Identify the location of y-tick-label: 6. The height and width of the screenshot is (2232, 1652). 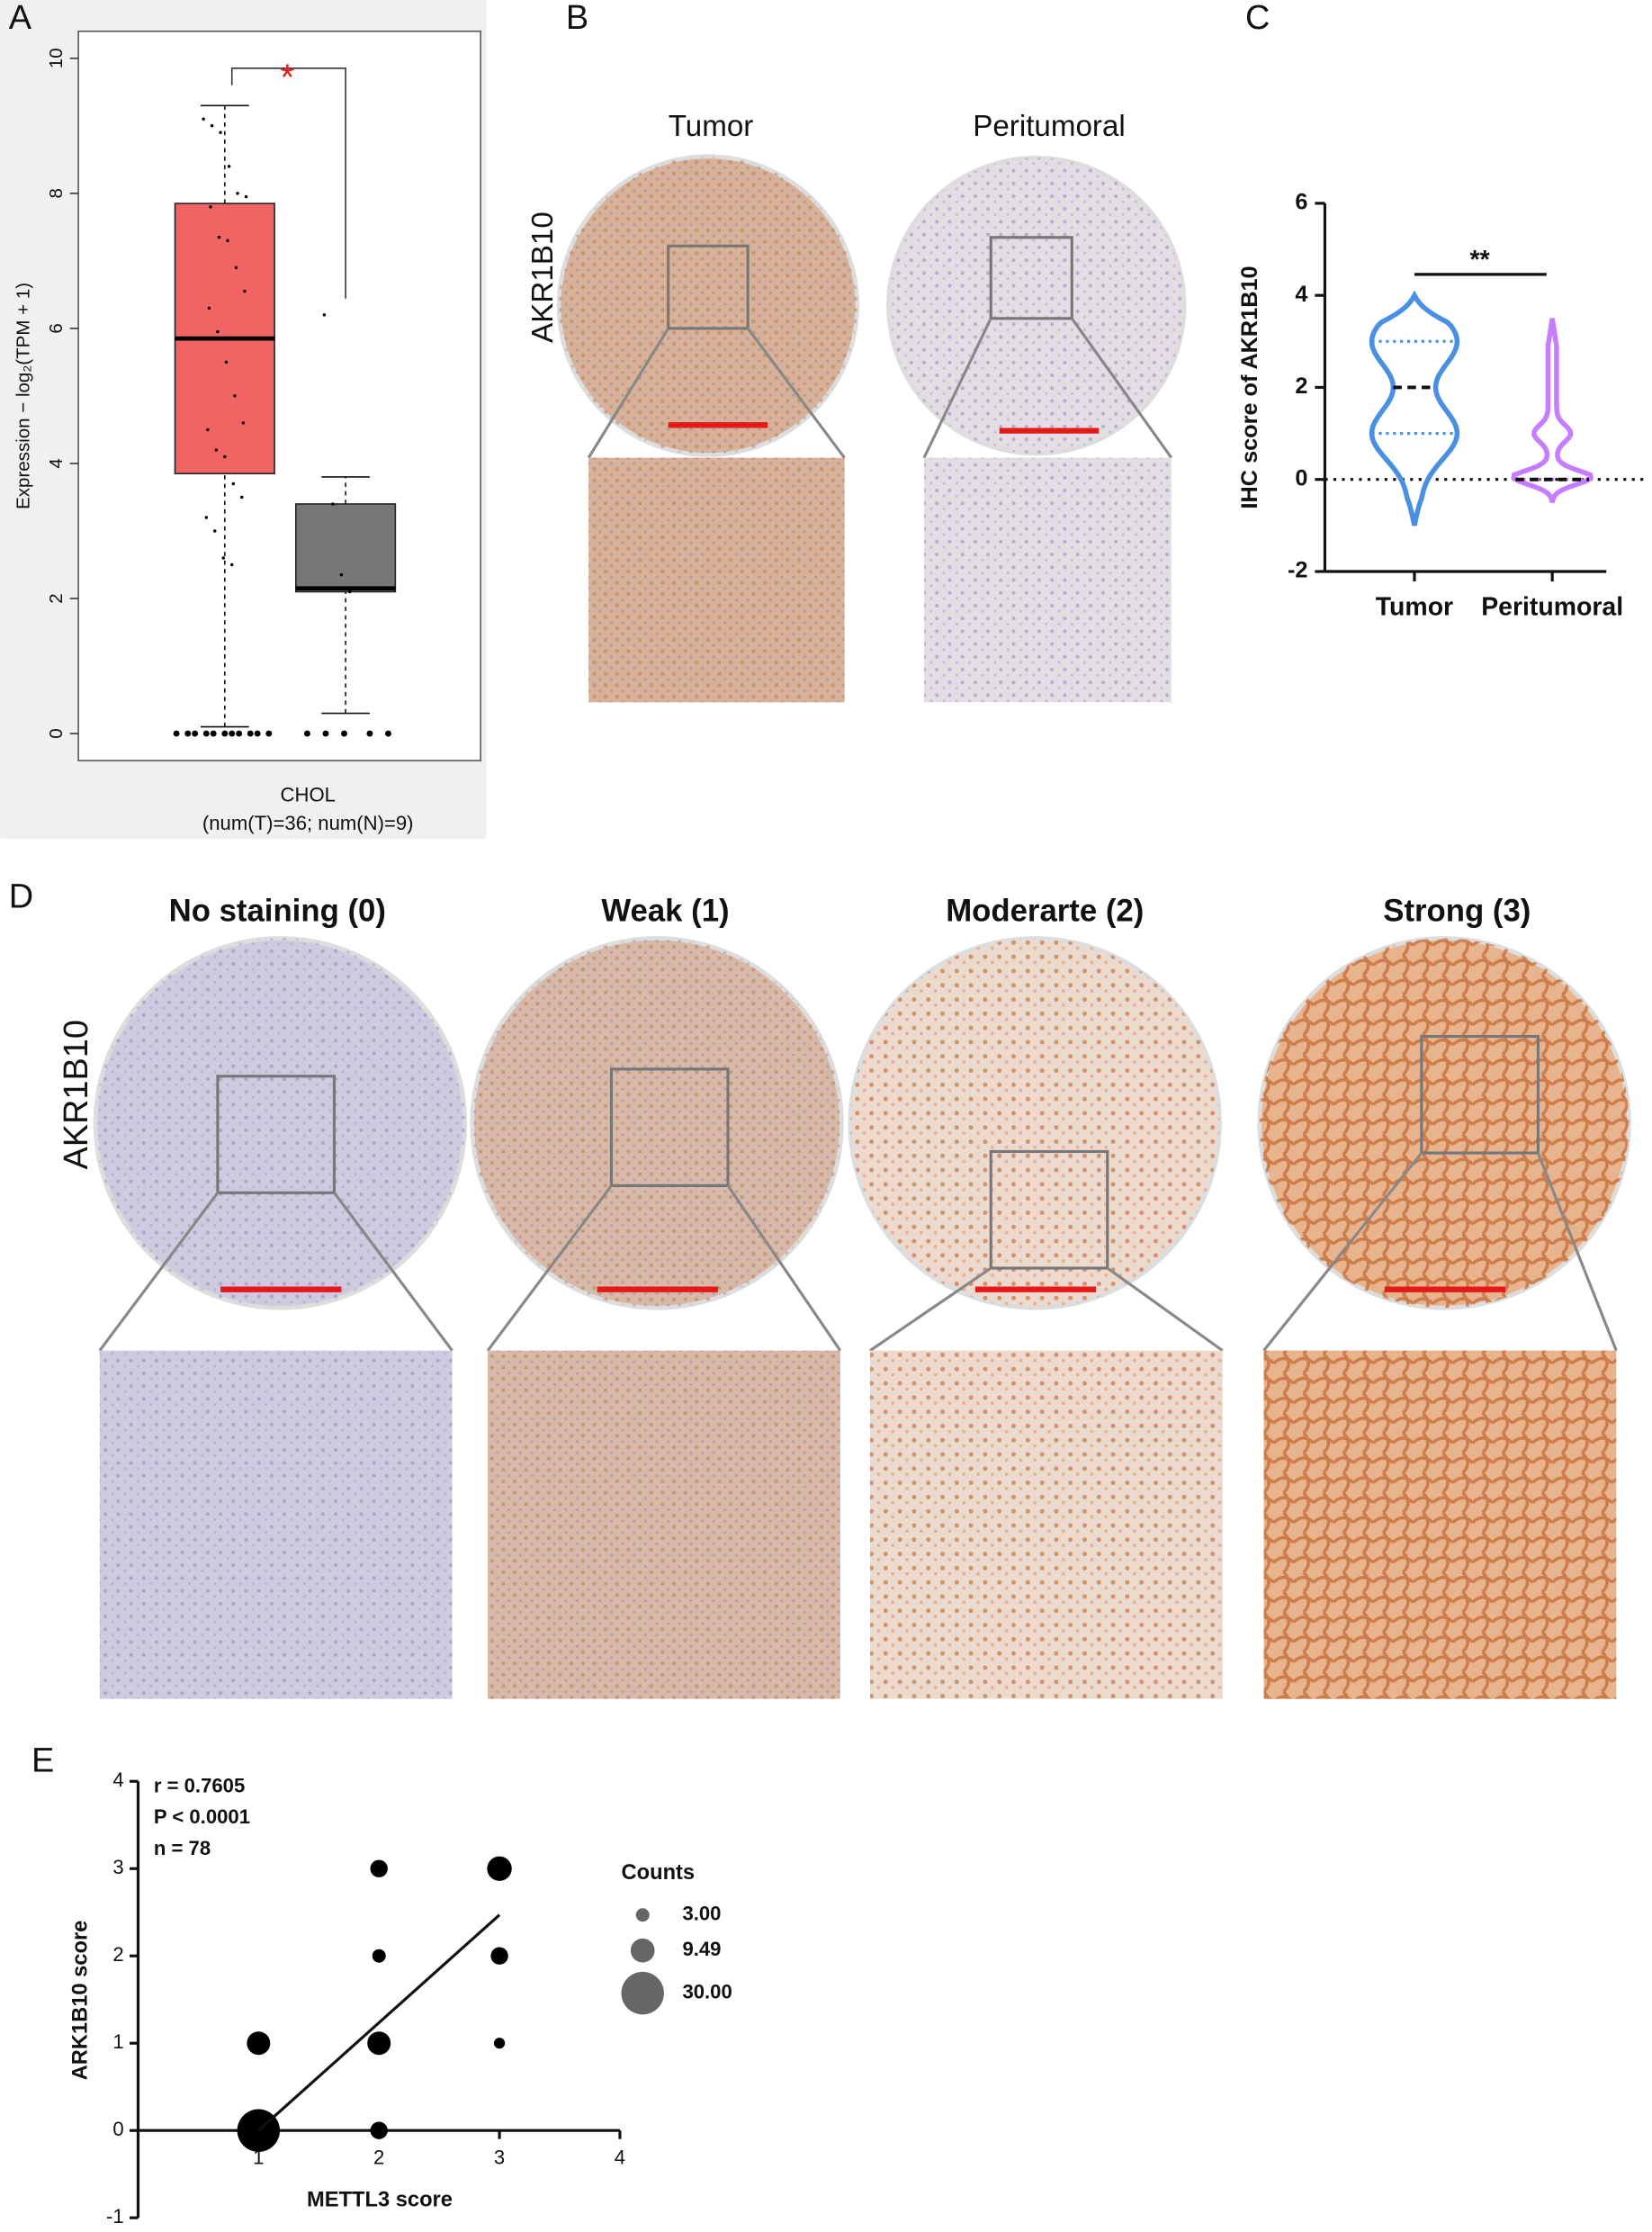
(56, 328).